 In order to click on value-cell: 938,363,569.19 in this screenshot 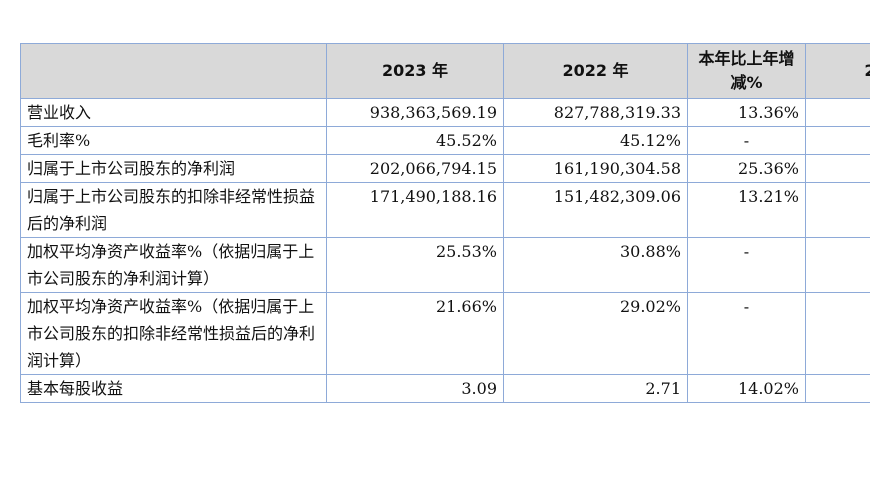, I will do `click(415, 112)`.